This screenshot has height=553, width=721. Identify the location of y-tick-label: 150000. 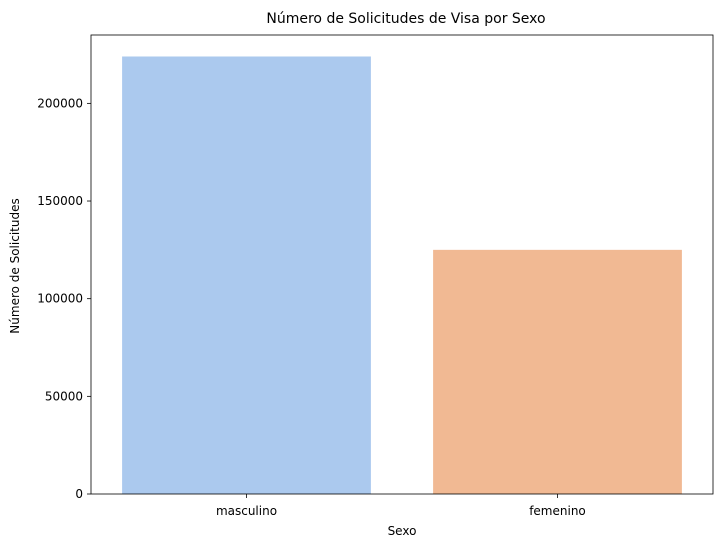
(60, 201).